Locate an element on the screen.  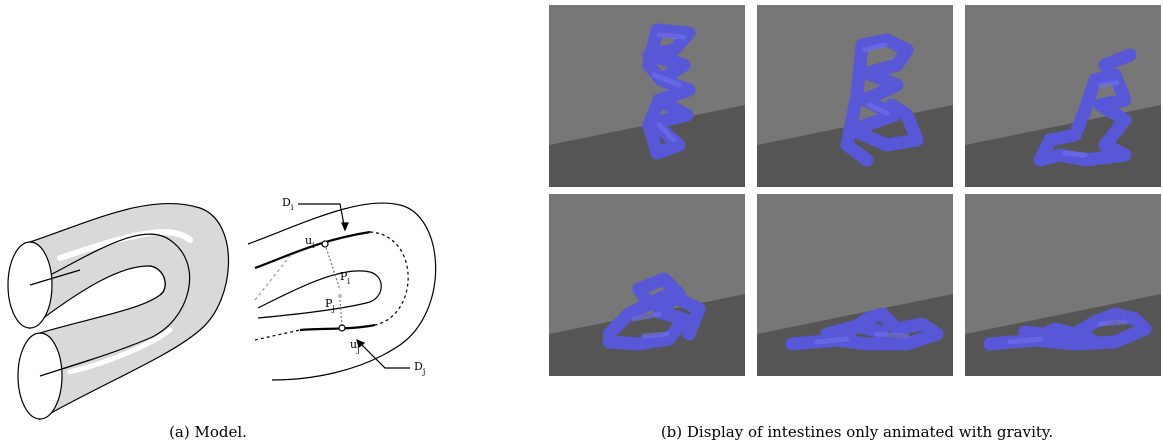
label-d-i: Di is located at coordinates (288, 204).